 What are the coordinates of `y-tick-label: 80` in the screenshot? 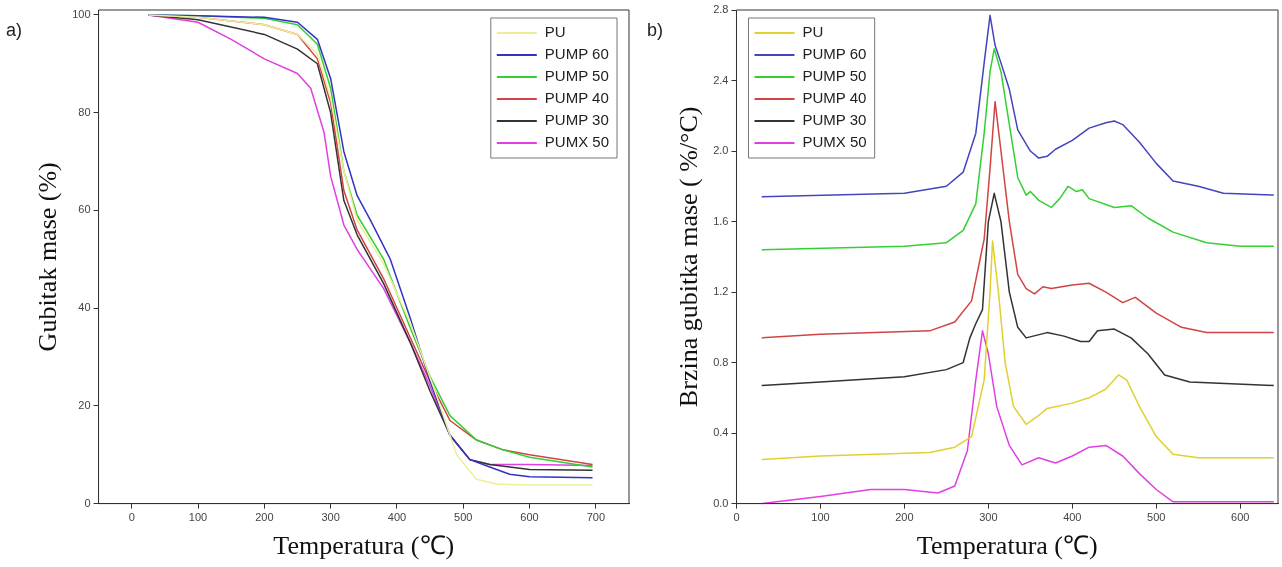 It's located at (84, 111).